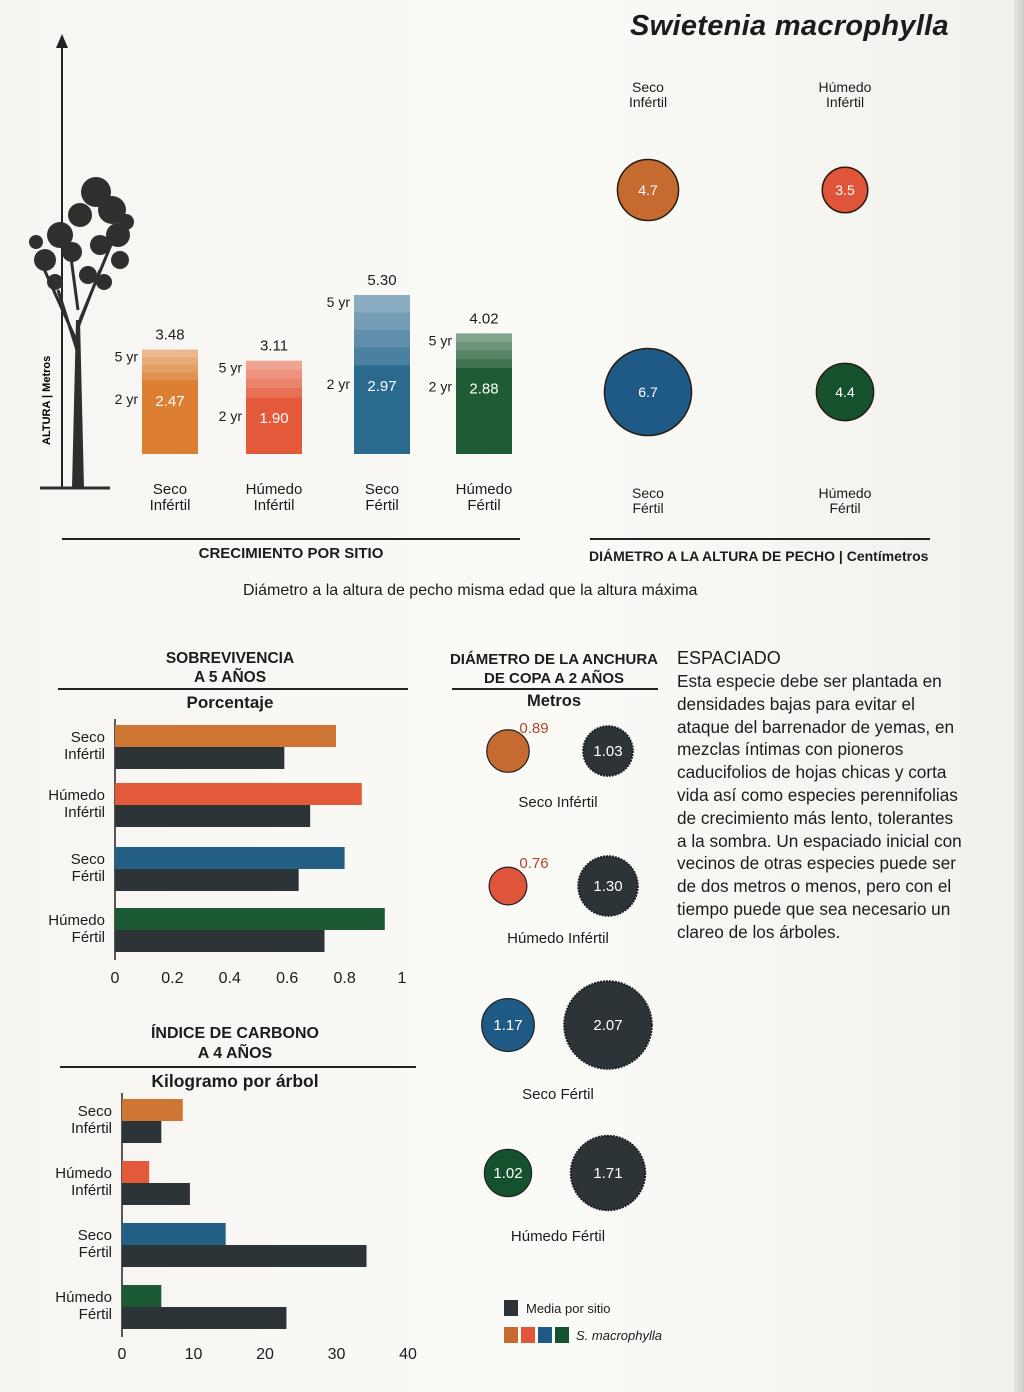 Image resolution: width=1024 pixels, height=1392 pixels. What do you see at coordinates (344, 978) in the screenshot?
I see `hbar-tick-label: 0.8` at bounding box center [344, 978].